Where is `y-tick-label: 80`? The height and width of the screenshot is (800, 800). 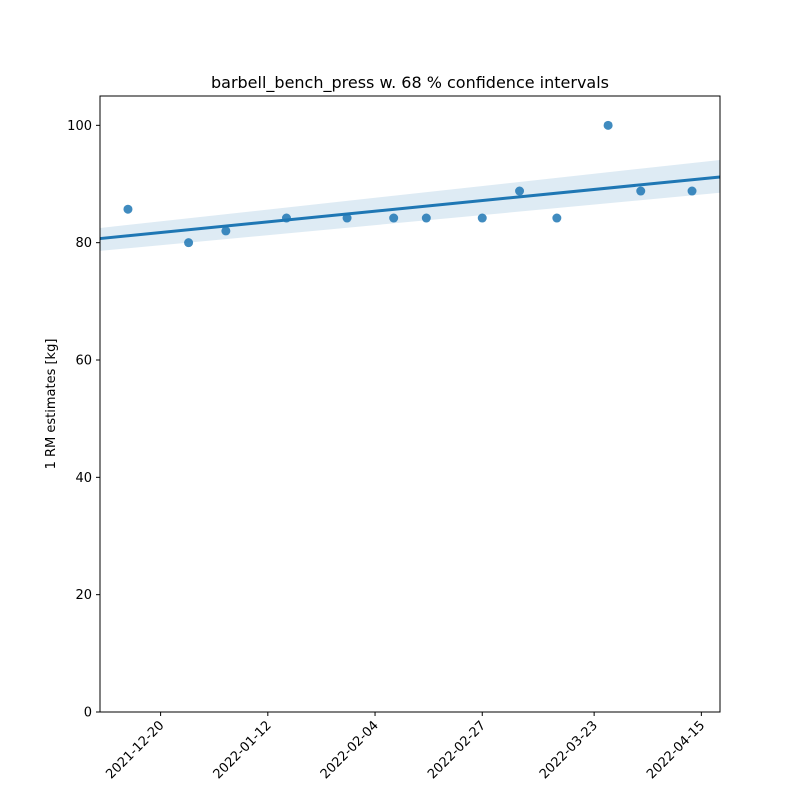 y-tick-label: 80 is located at coordinates (83, 243).